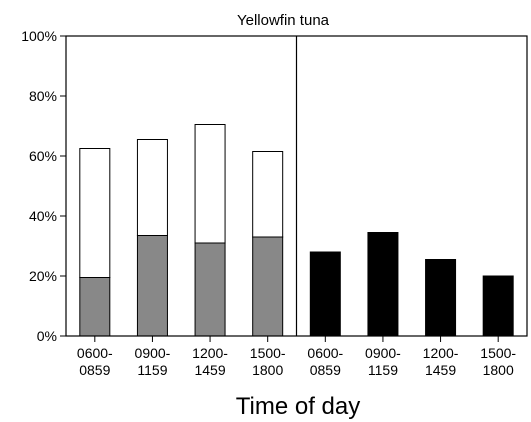  What do you see at coordinates (43, 186) in the screenshot?
I see `y-axis: 0% 20% 40% 60% 80% 100%` at bounding box center [43, 186].